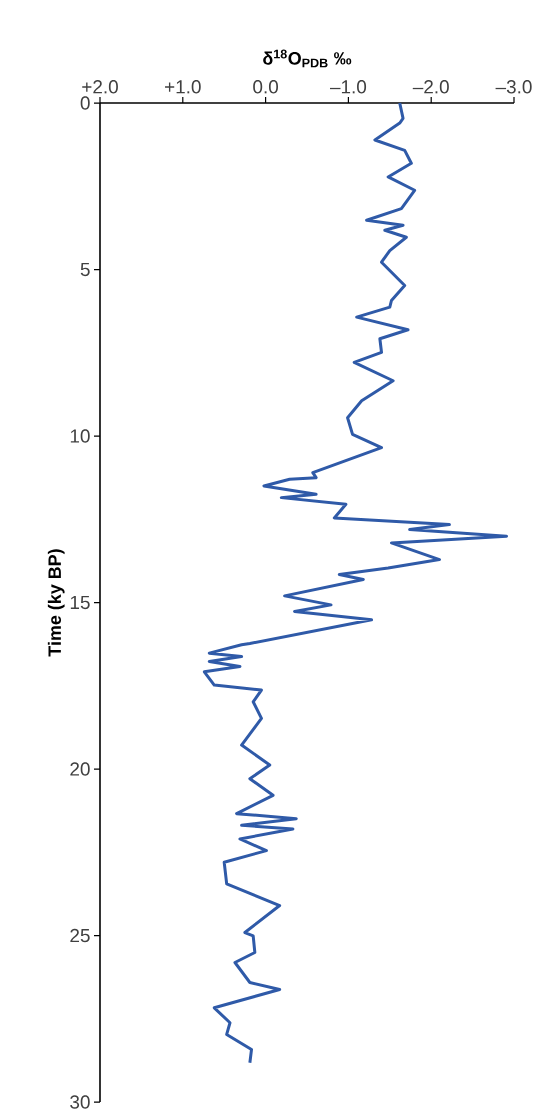  What do you see at coordinates (183, 87) in the screenshot?
I see `x-tick-label: +1.0` at bounding box center [183, 87].